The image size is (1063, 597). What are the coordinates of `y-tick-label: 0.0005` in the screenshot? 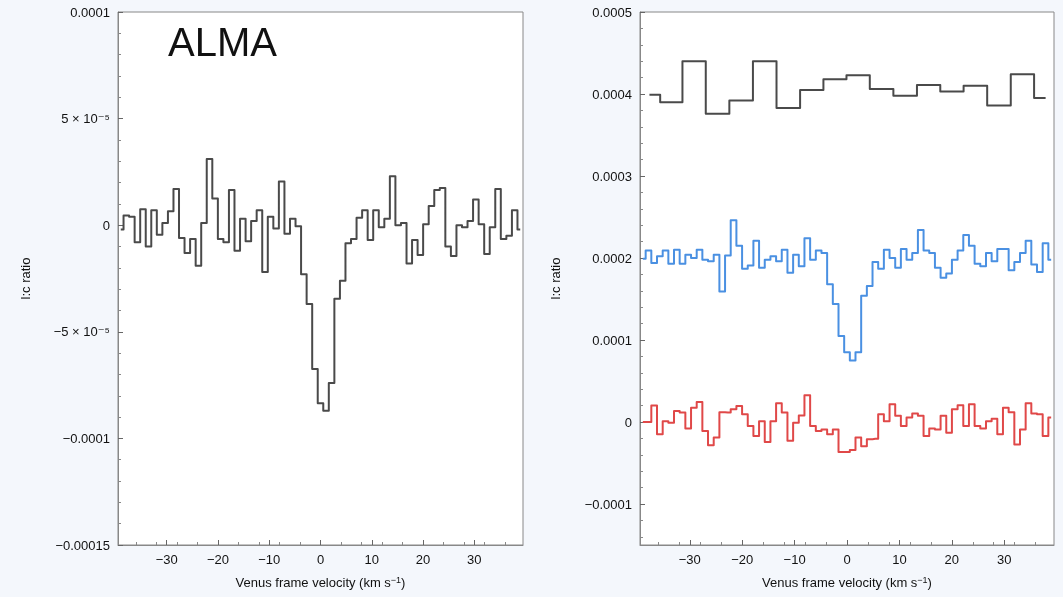 It's located at (612, 12).